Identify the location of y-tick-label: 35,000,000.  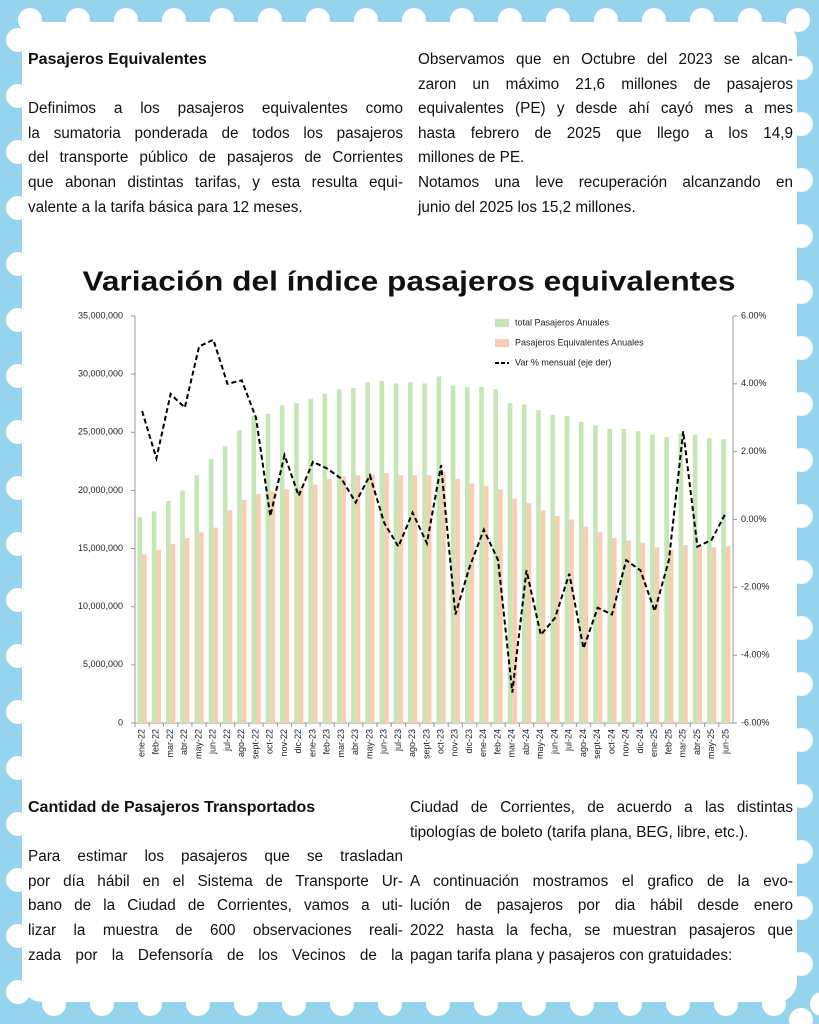
(100, 315).